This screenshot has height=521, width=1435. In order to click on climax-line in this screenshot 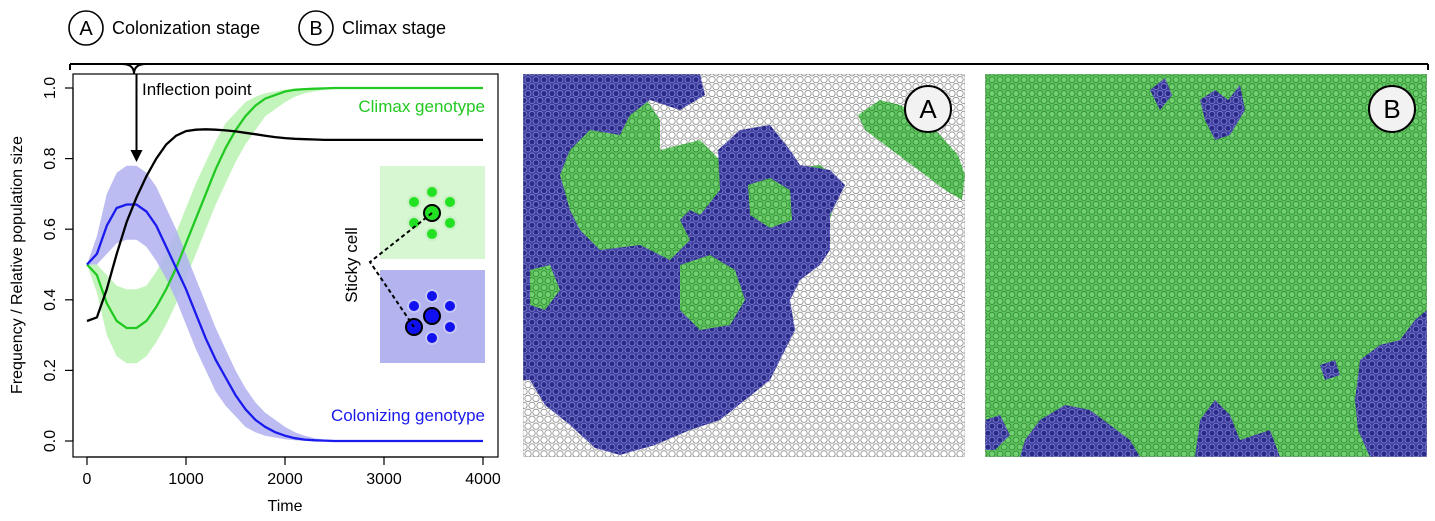, I will do `click(284, 208)`.